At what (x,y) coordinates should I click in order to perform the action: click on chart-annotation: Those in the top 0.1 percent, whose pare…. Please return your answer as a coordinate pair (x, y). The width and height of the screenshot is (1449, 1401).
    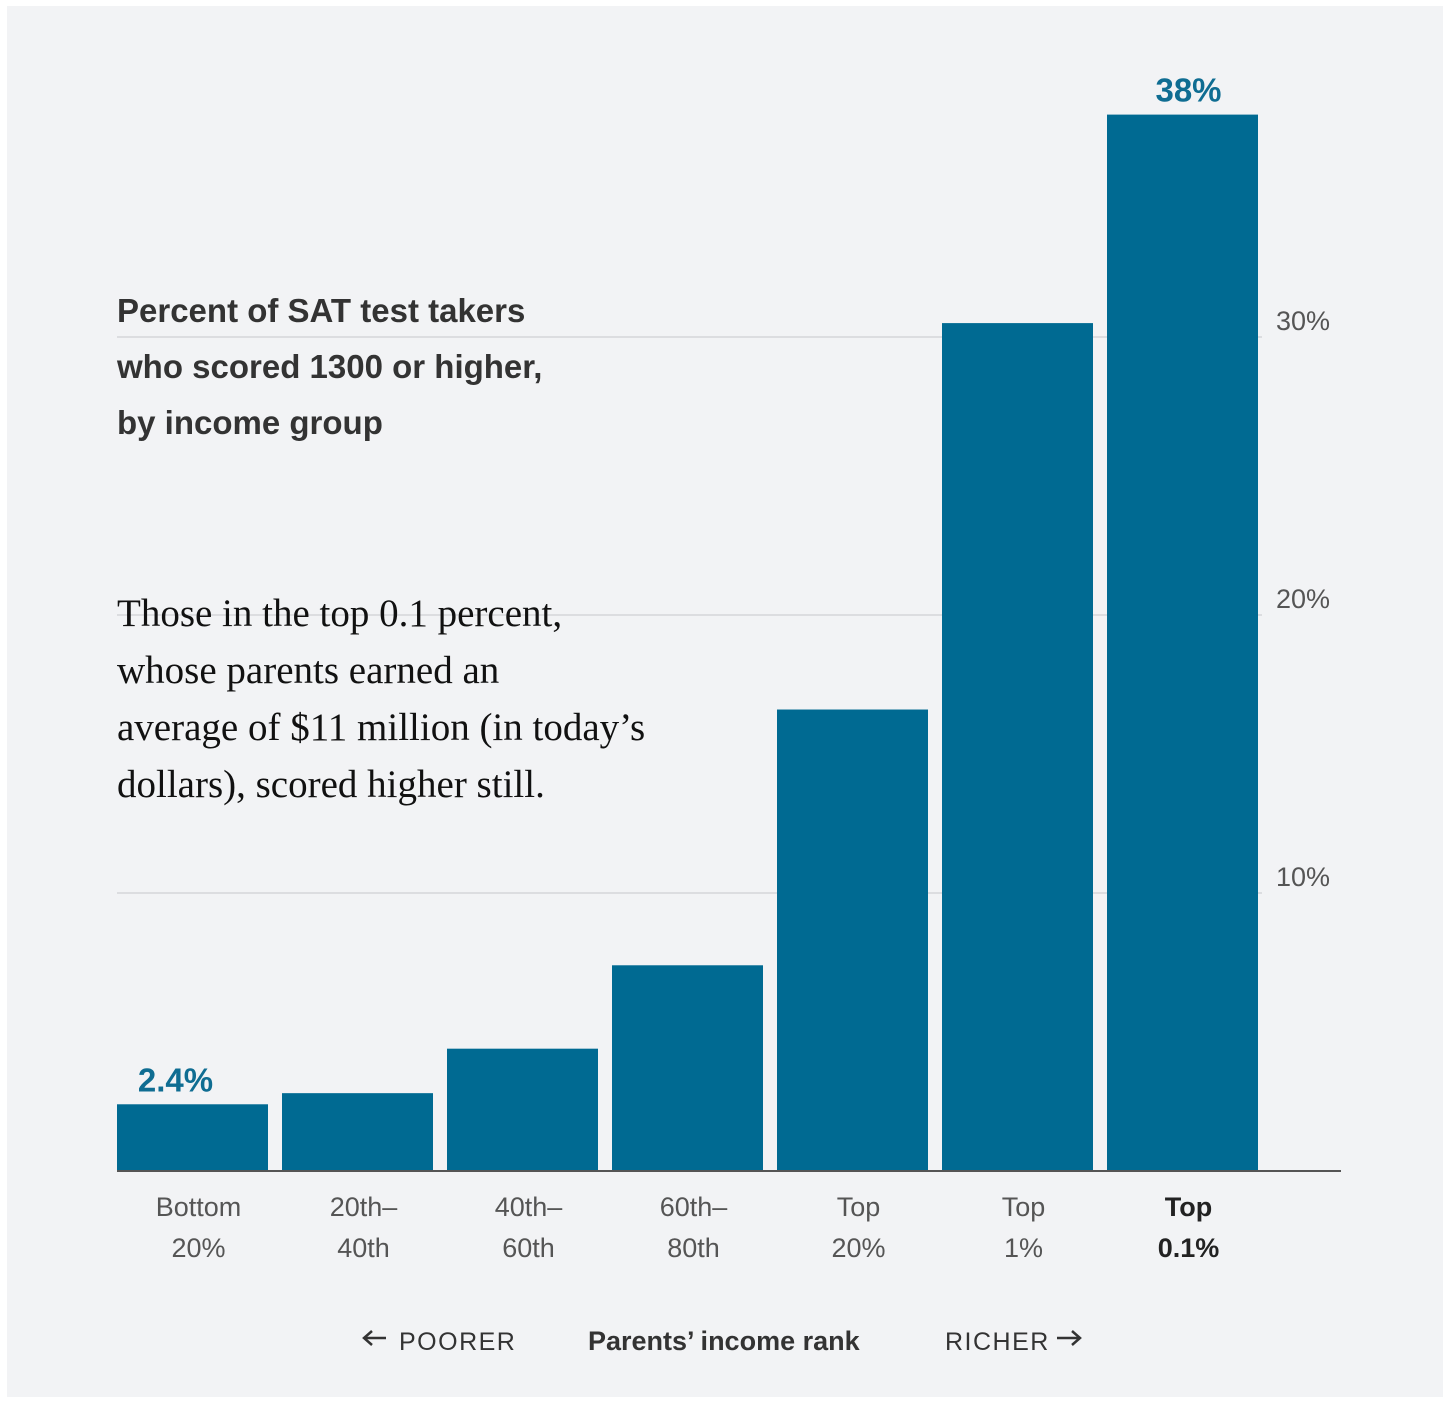
    Looking at the image, I should click on (437, 699).